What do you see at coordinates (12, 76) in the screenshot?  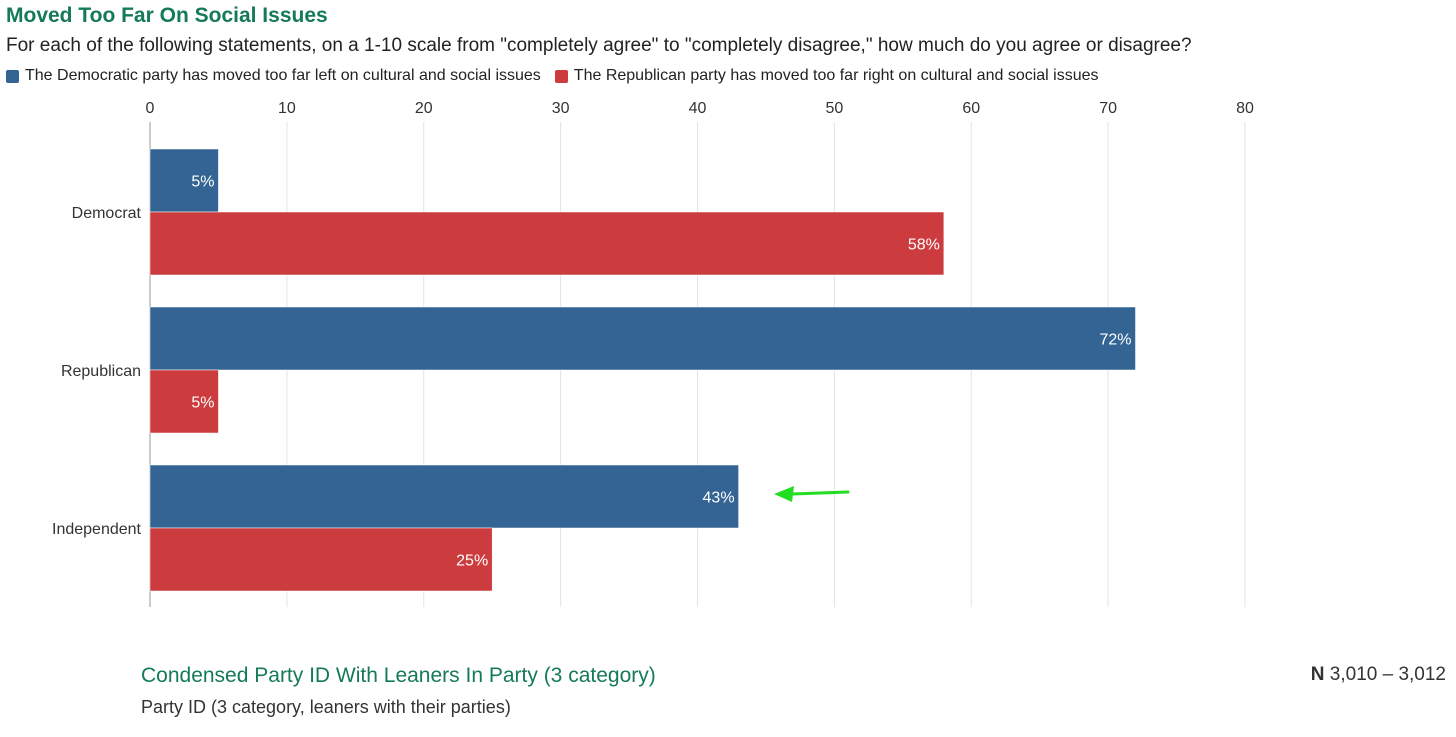 I see `legend-swatch-democratic` at bounding box center [12, 76].